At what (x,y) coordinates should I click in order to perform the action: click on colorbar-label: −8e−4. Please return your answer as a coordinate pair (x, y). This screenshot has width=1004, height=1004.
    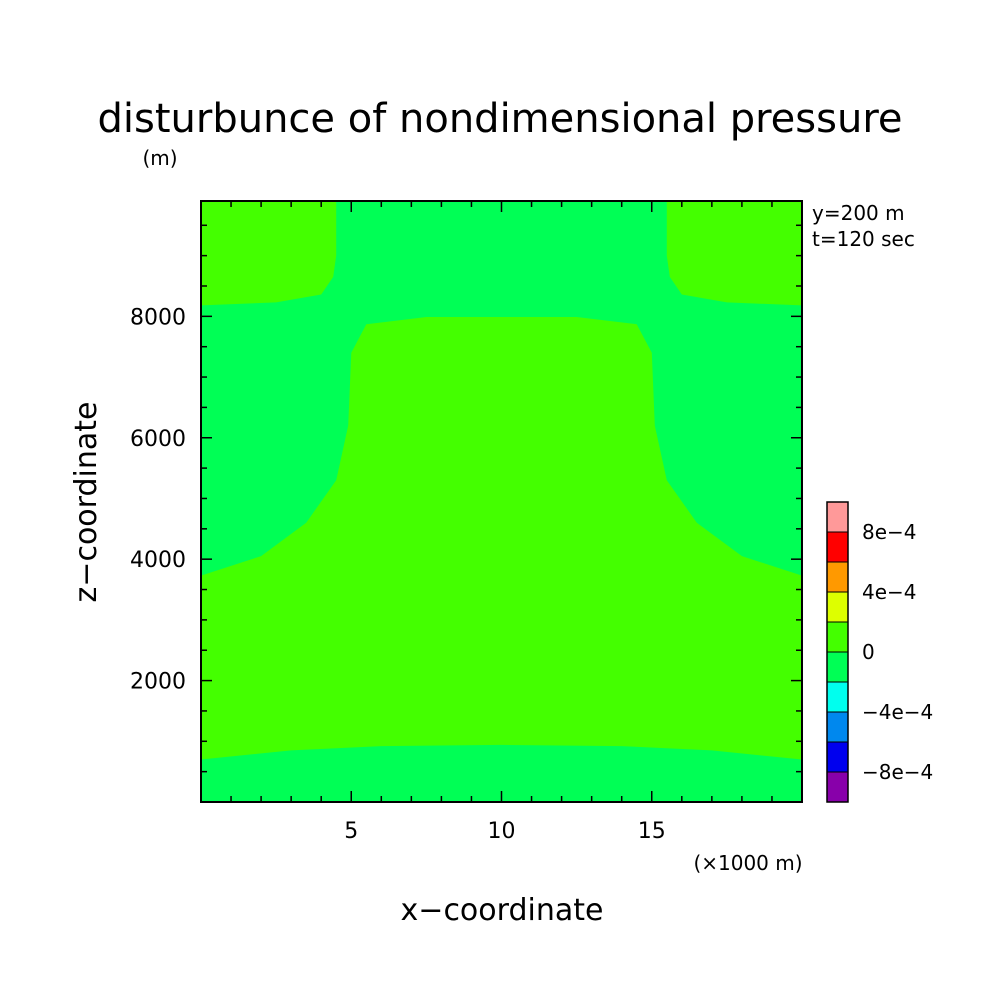
    Looking at the image, I should click on (897, 772).